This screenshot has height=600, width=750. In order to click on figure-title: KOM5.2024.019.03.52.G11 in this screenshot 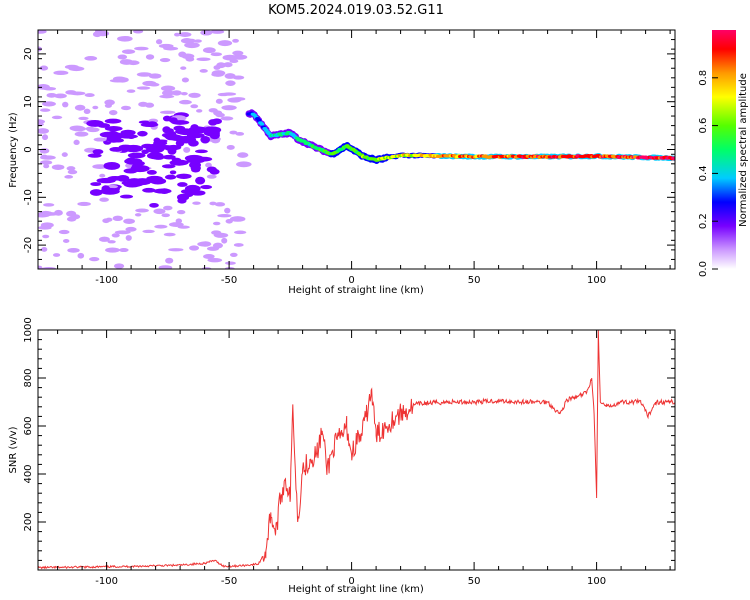, I will do `click(356, 10)`.